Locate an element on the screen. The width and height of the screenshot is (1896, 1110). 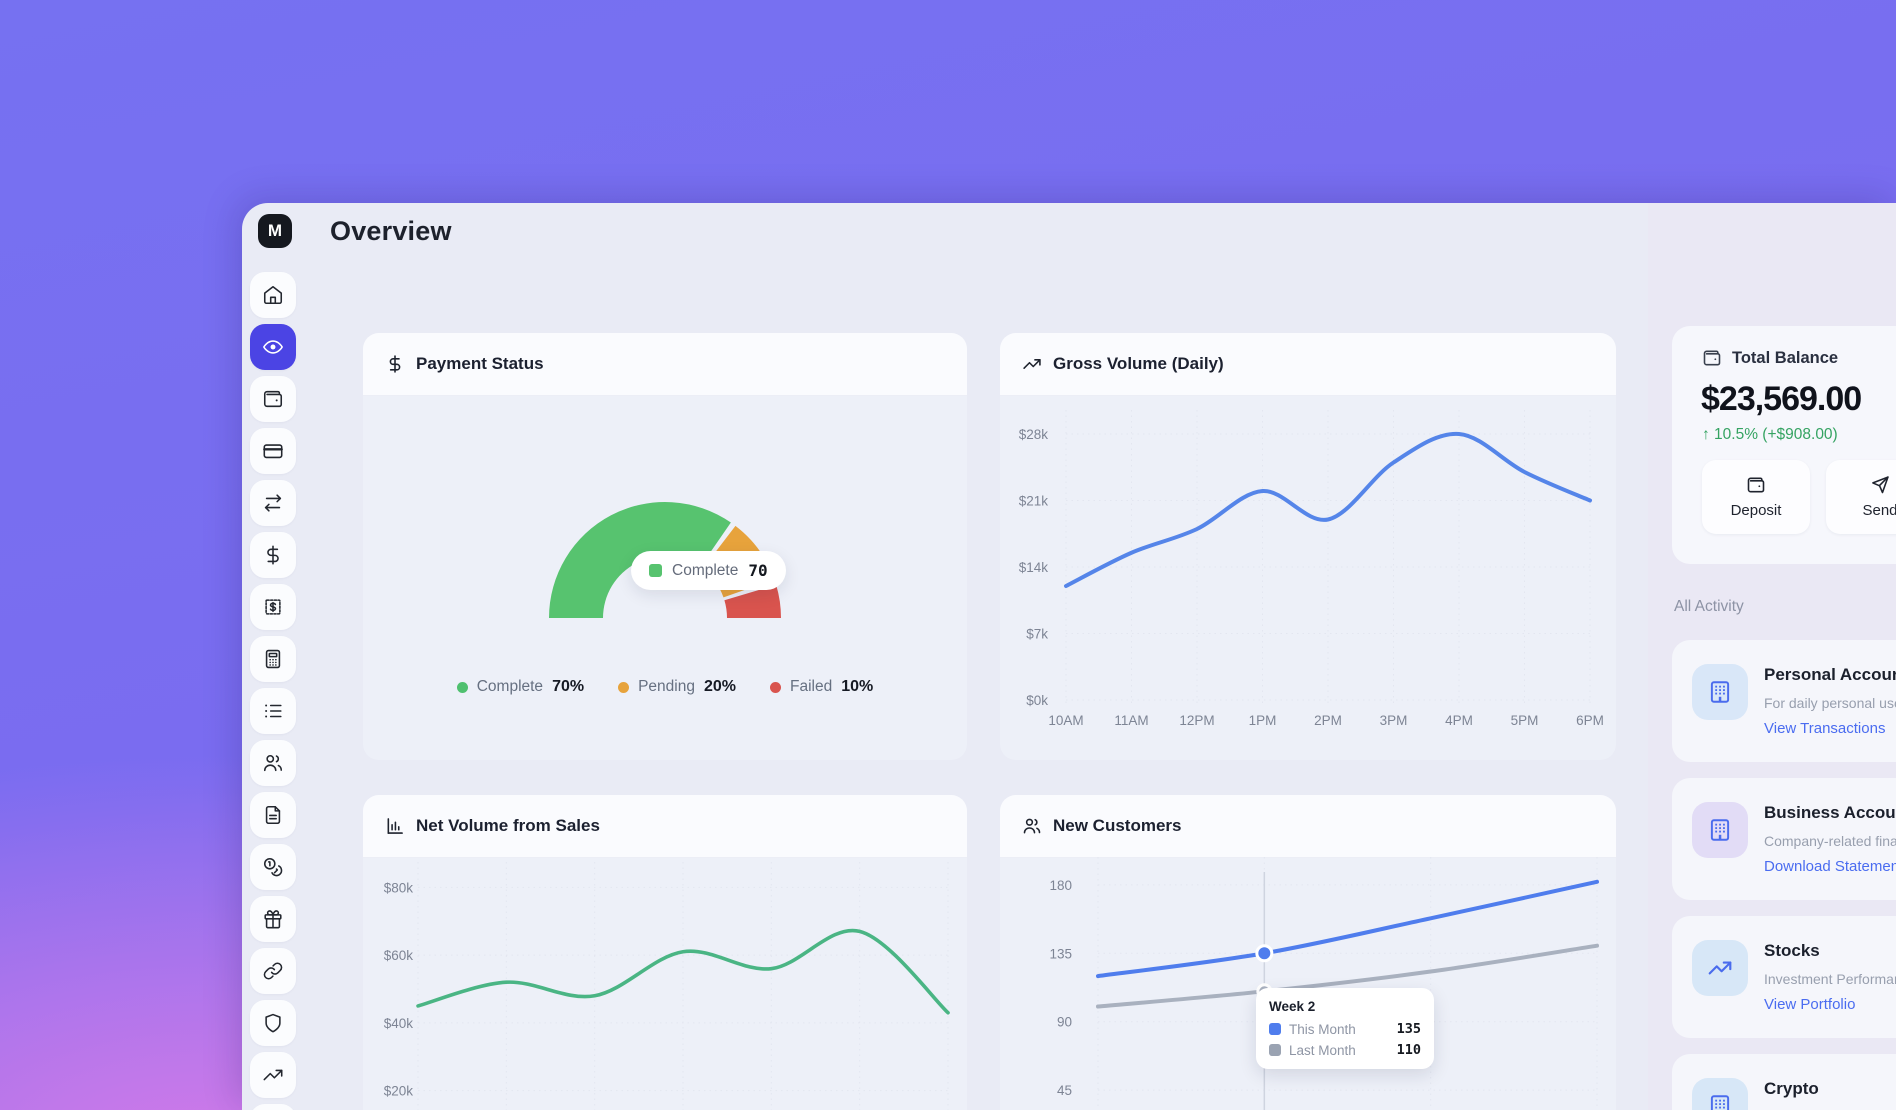
legend-label: Pending is located at coordinates (666, 686).